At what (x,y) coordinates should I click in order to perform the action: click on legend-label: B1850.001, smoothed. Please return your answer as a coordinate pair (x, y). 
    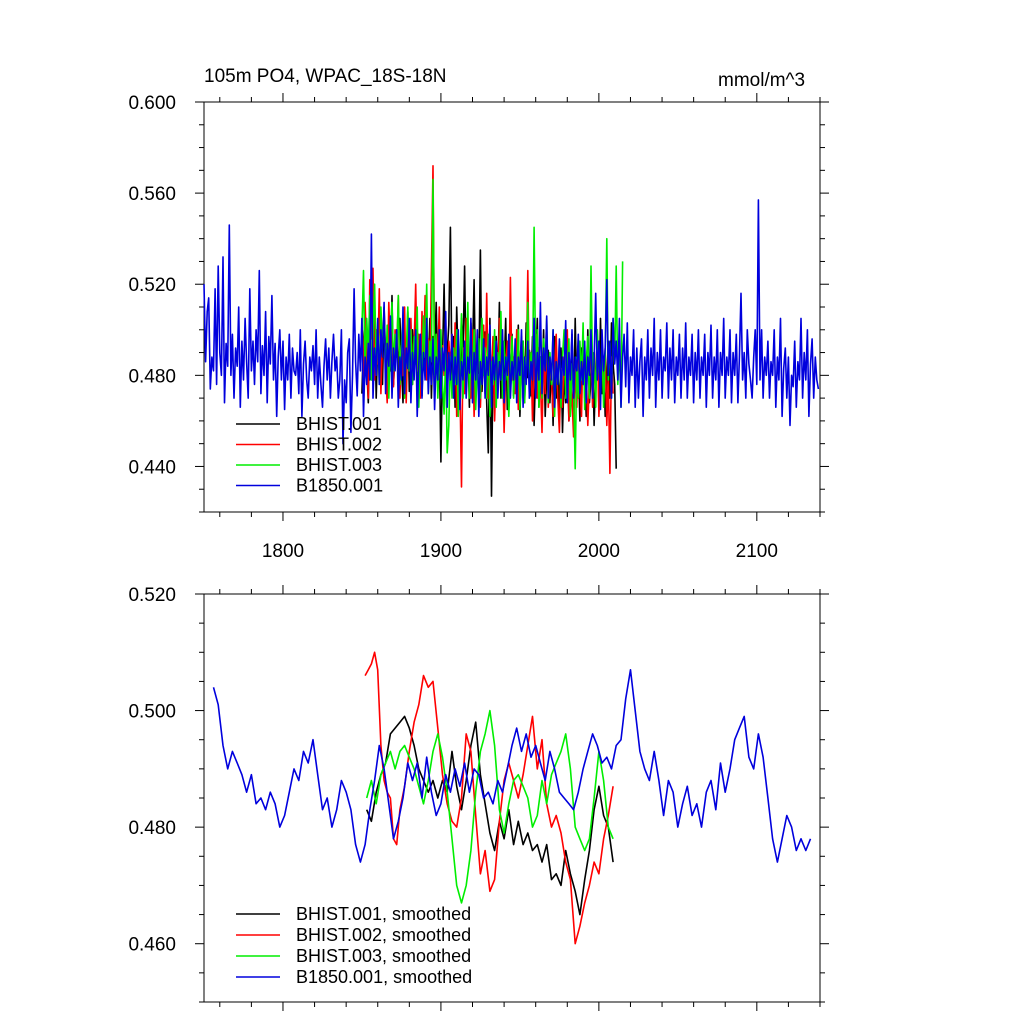
    Looking at the image, I should click on (384, 977).